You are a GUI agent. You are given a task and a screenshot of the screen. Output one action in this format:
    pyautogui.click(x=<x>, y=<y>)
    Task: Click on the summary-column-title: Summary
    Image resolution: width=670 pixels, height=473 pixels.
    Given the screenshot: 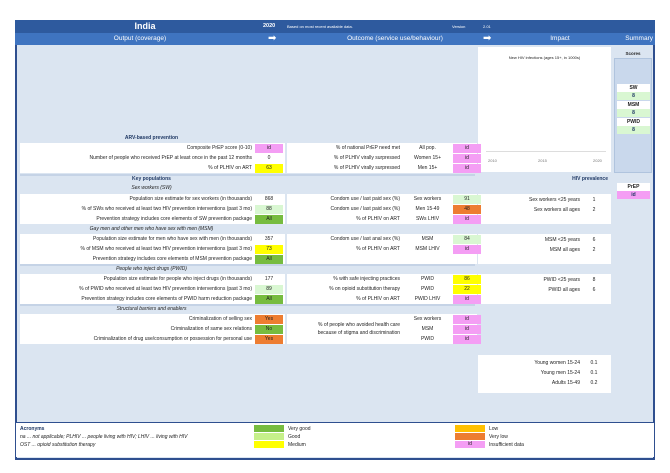 What is the action you would take?
    pyautogui.click(x=639, y=38)
    